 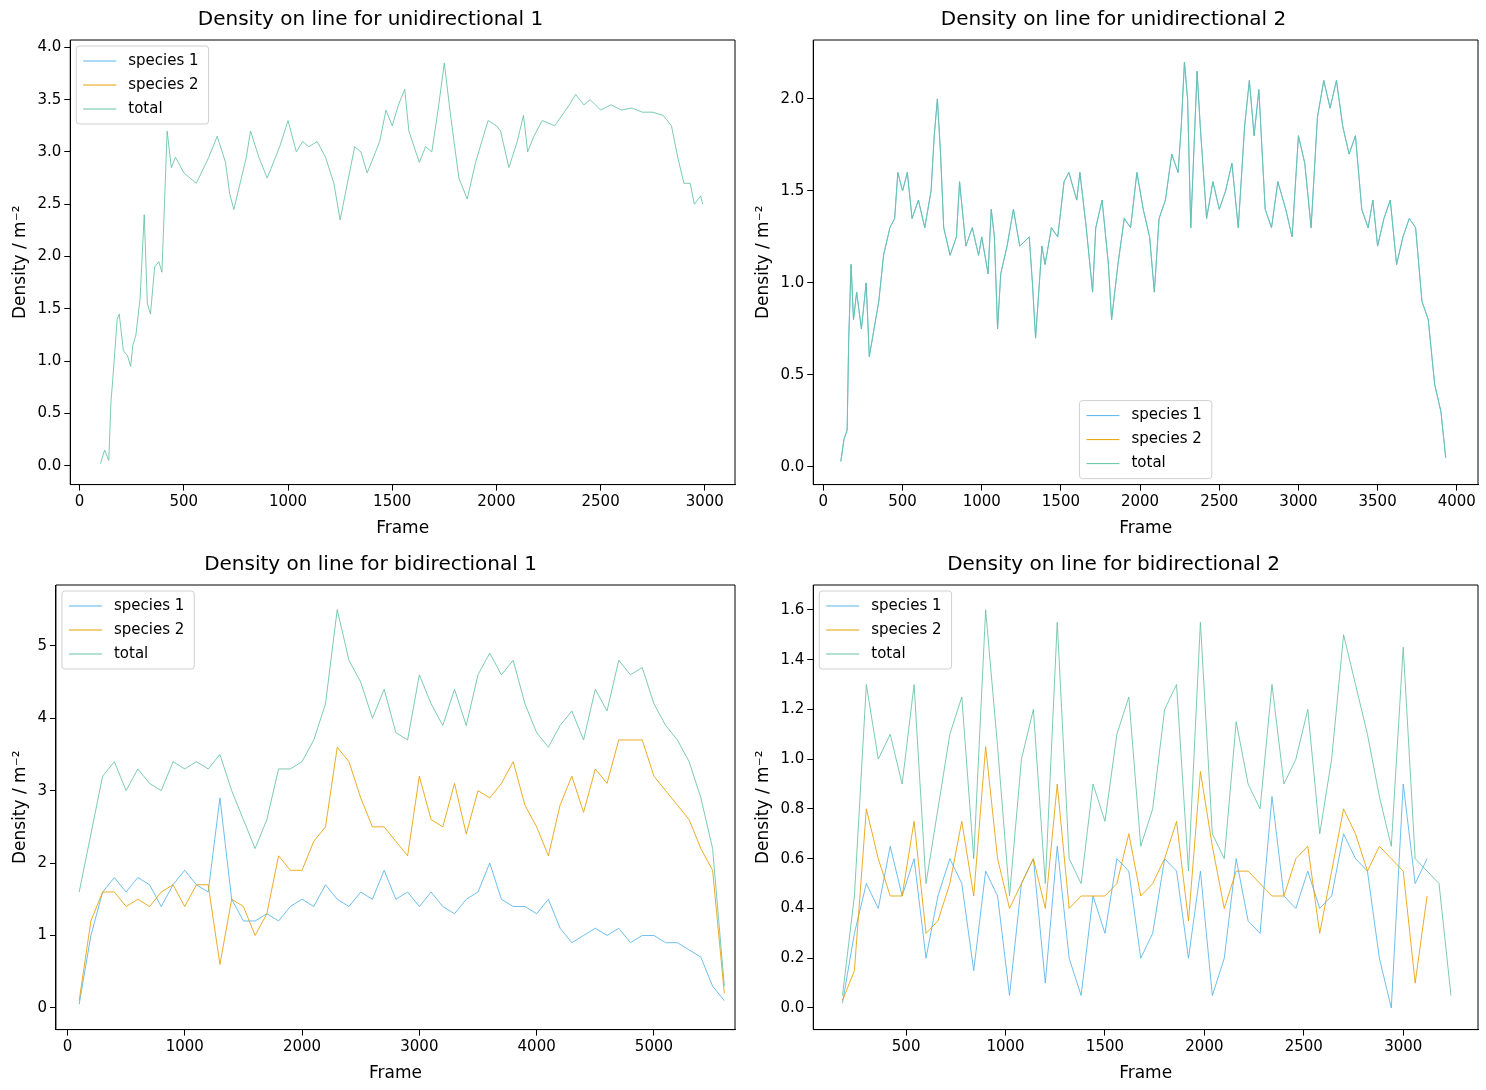 I want to click on y-tick-label: 1.4, so click(x=792, y=658).